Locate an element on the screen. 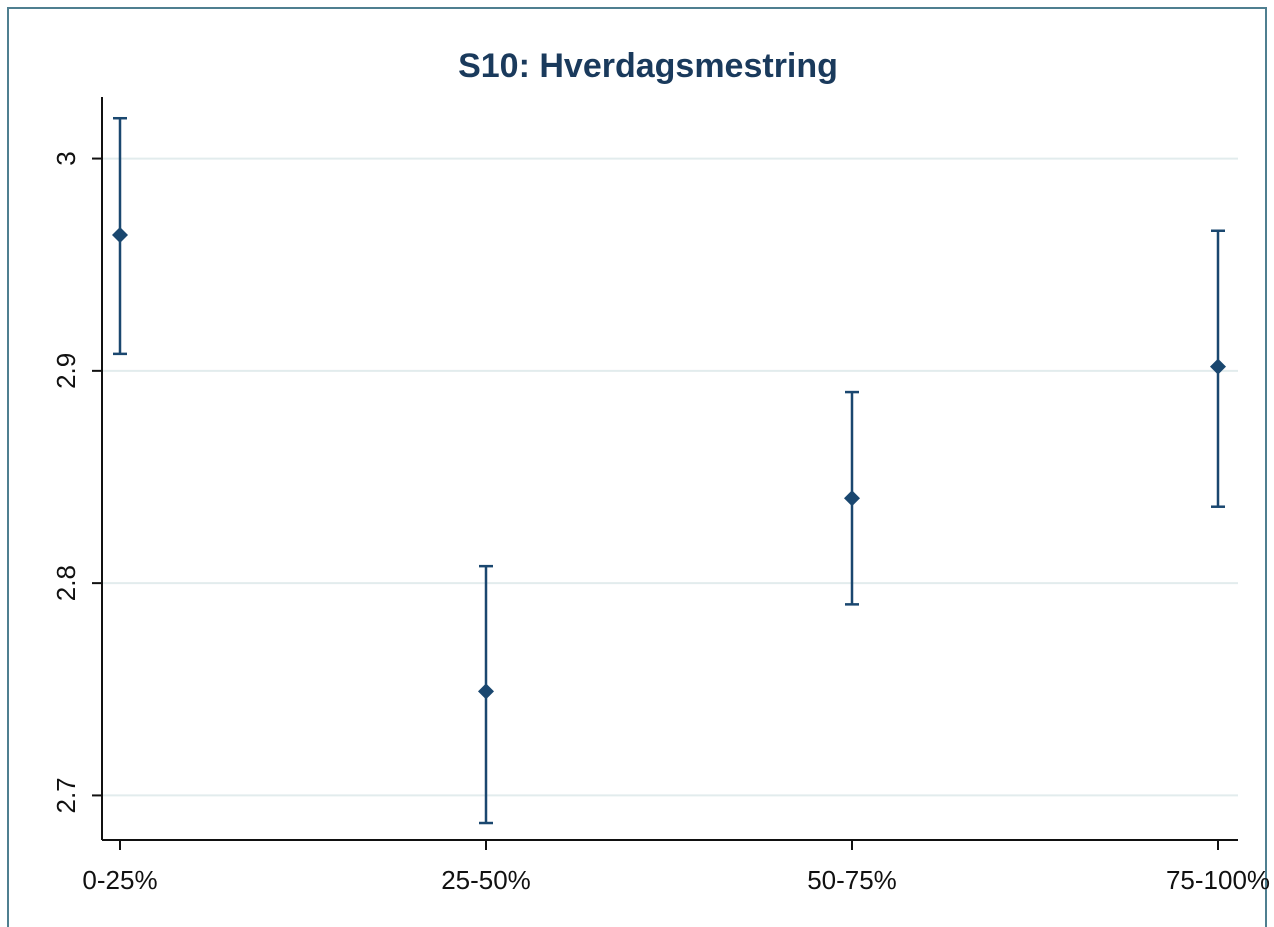 This screenshot has width=1274, height=927. chart-title: S10: Hverdagsmestring is located at coordinates (648, 66).